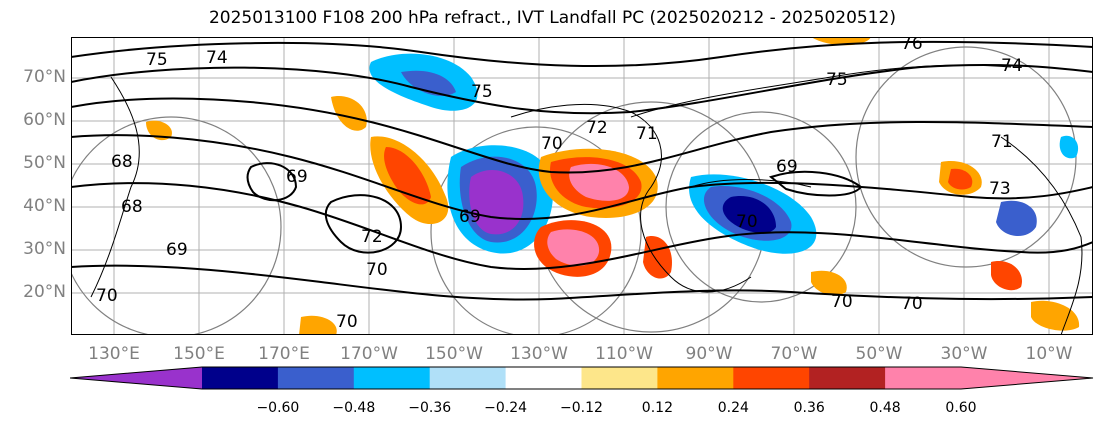  Describe the element at coordinates (44, 77) in the screenshot. I see `lat-label: 70°N` at that location.